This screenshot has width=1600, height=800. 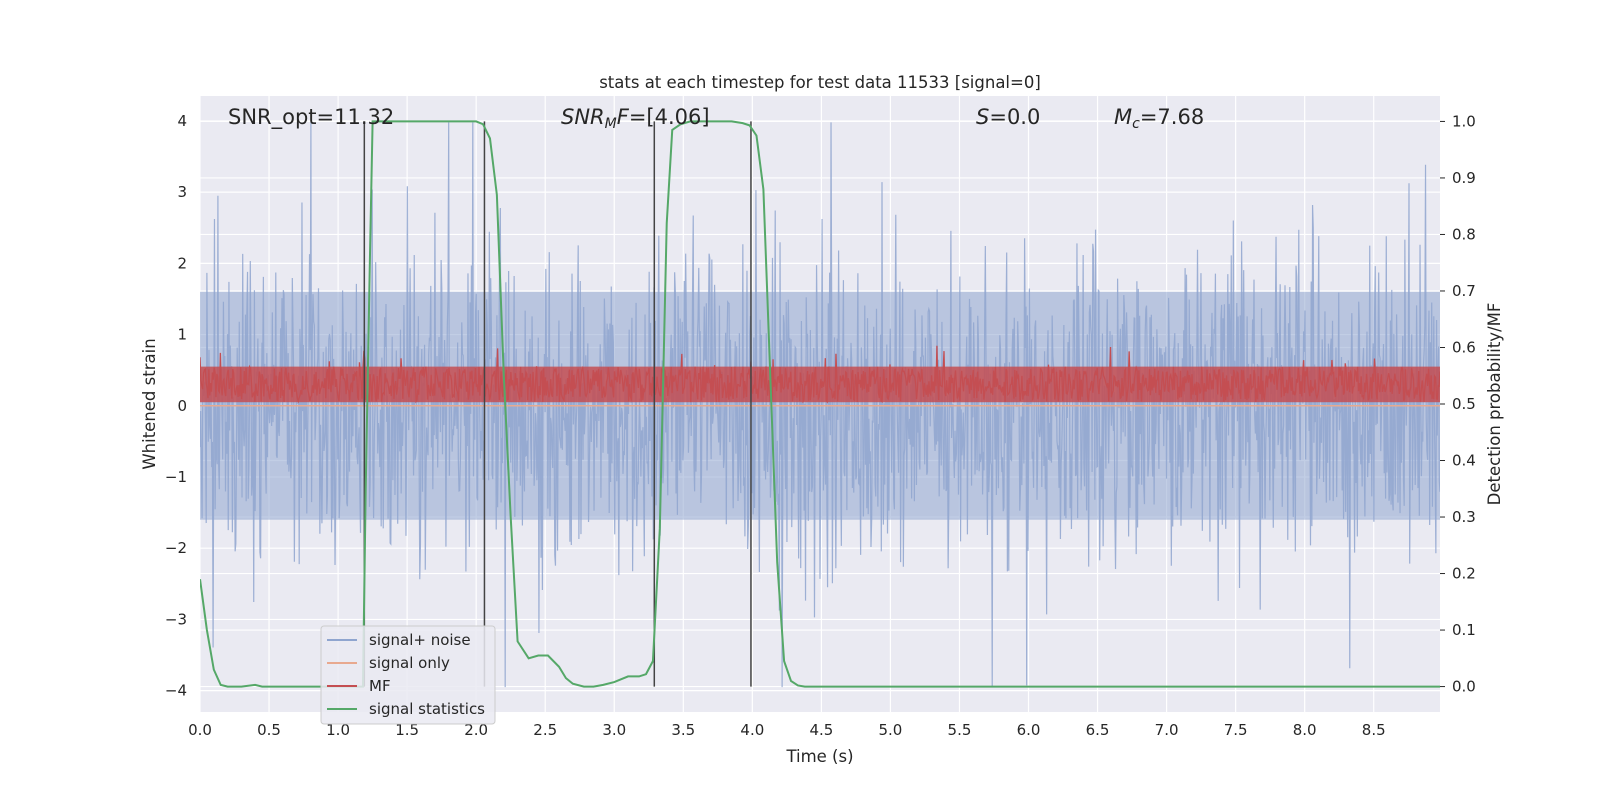 What do you see at coordinates (182, 263) in the screenshot?
I see `y-left-tick-label: 2` at bounding box center [182, 263].